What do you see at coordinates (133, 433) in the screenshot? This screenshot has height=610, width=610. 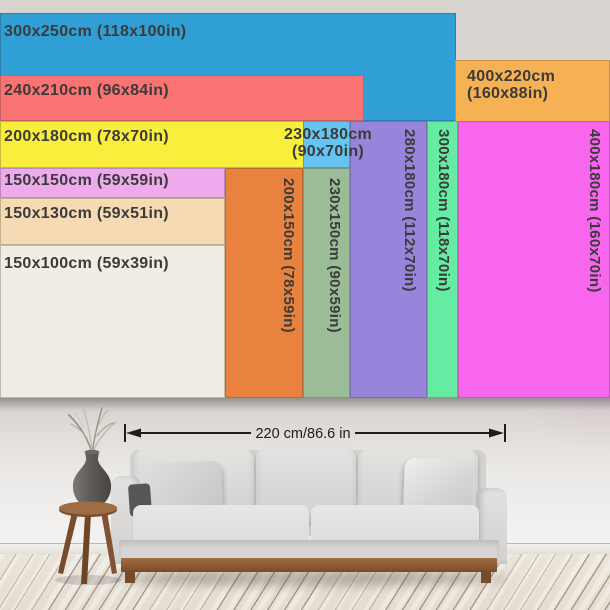 I see `arrowhead-left-icon` at bounding box center [133, 433].